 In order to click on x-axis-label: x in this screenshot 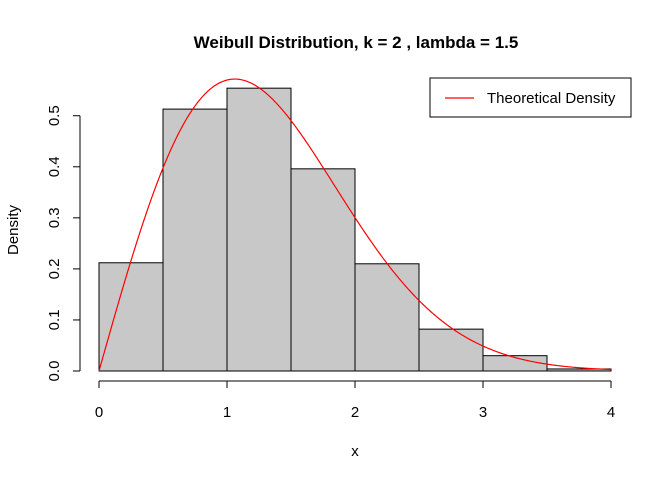, I will do `click(355, 451)`.